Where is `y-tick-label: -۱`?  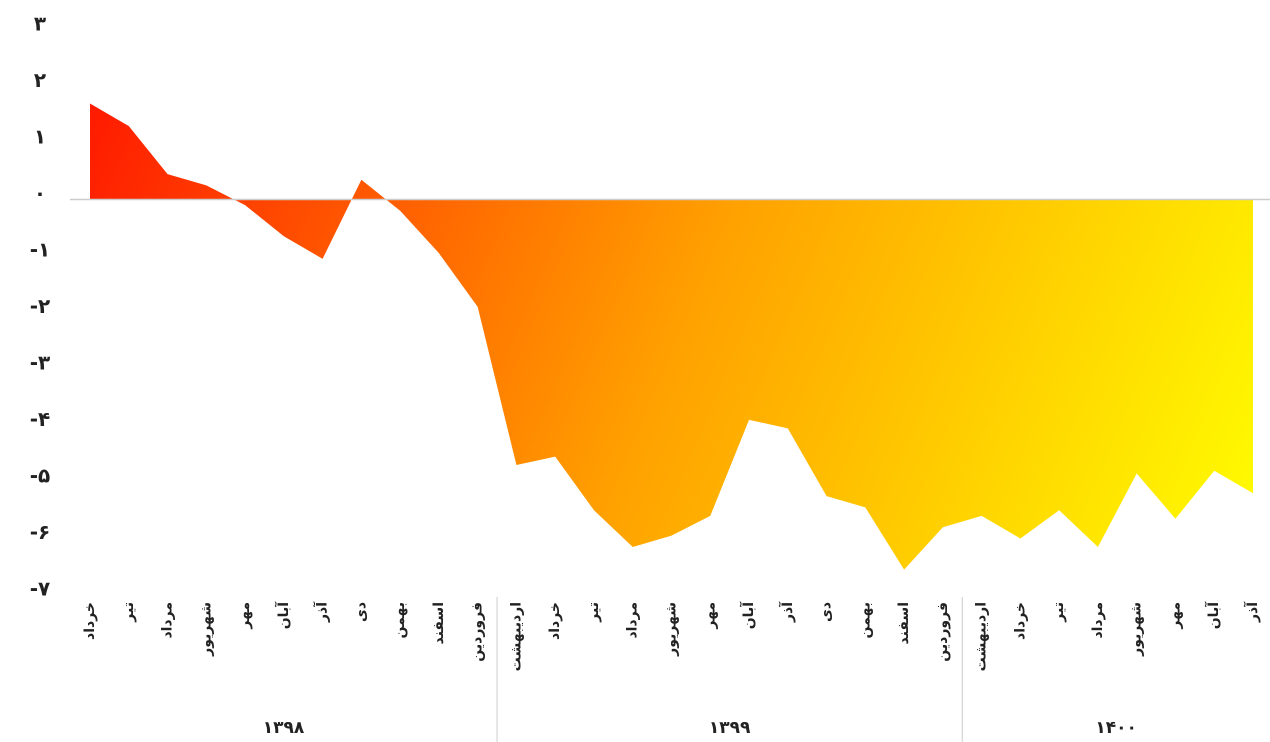 y-tick-label: -۱ is located at coordinates (40, 250).